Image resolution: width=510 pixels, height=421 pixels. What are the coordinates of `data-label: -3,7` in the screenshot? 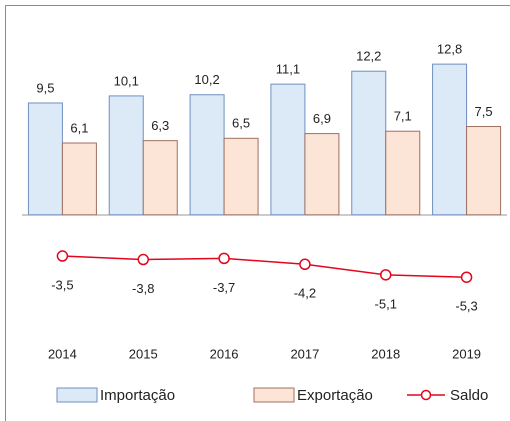 It's located at (224, 287).